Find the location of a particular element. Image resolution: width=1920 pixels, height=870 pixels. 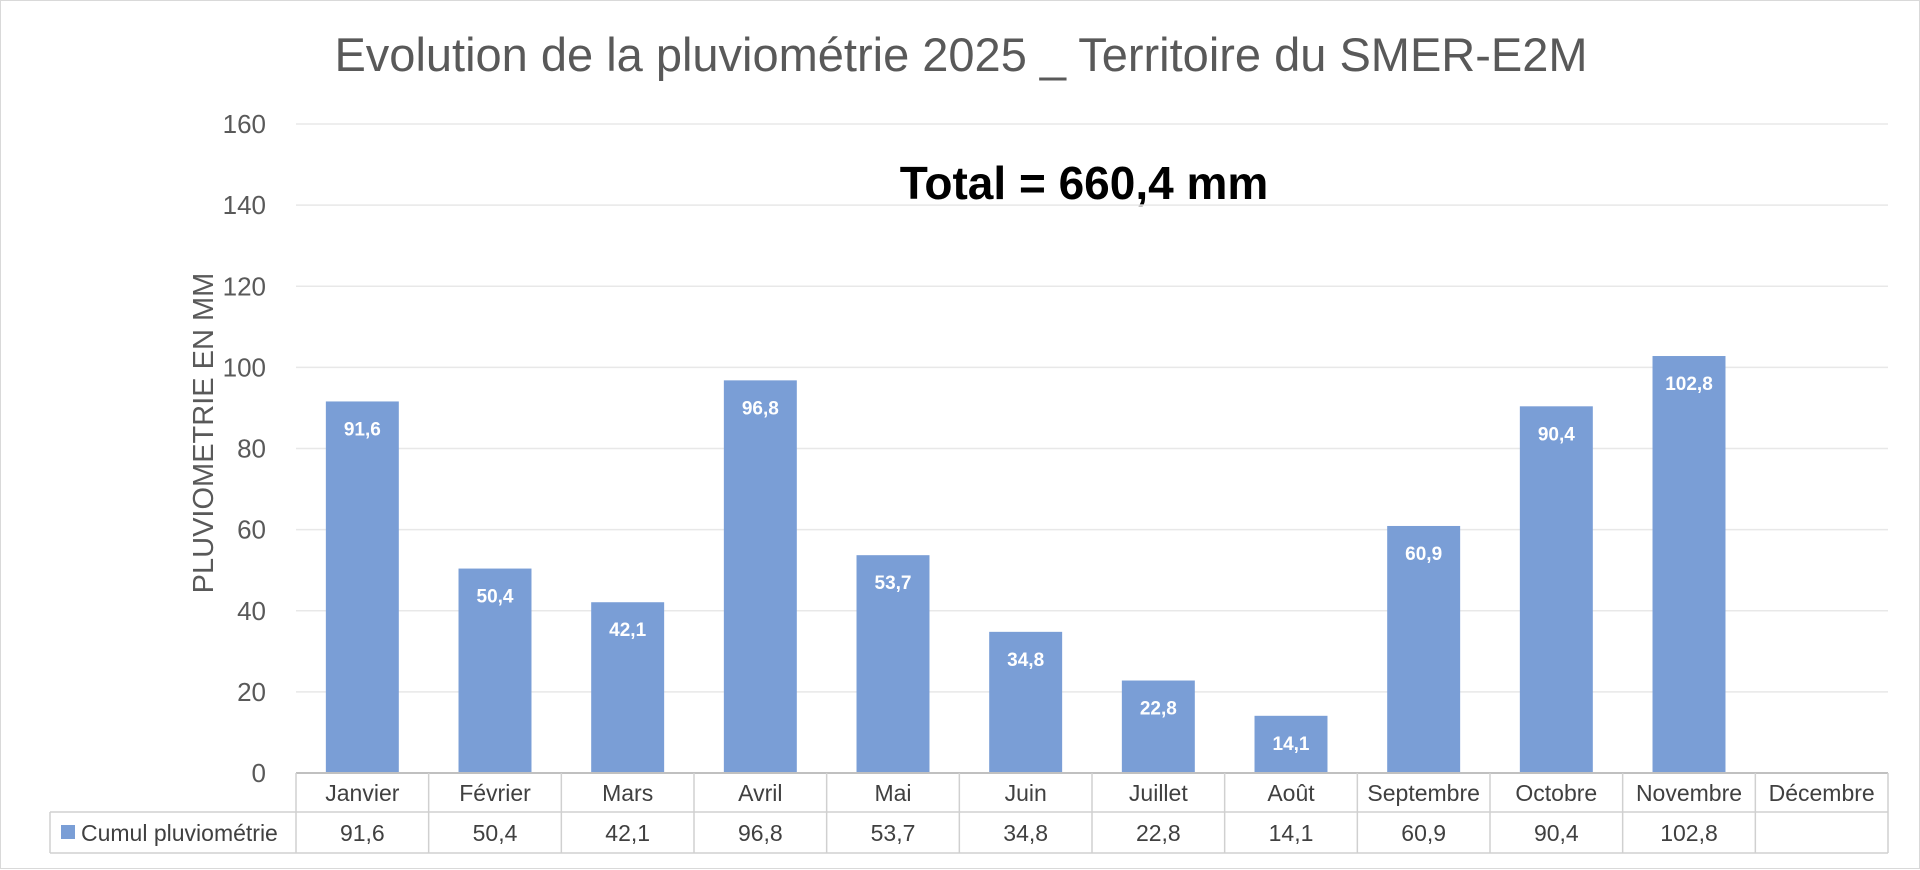

y-tick-label: 0 is located at coordinates (259, 773).